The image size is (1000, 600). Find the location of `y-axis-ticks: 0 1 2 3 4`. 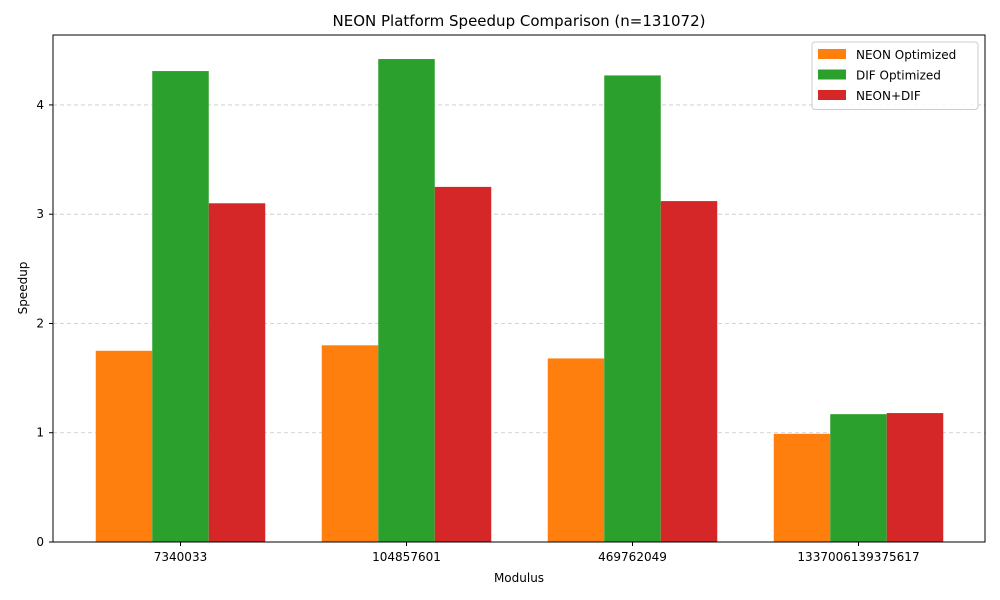

y-axis-ticks: 0 1 2 3 4 is located at coordinates (44, 323).